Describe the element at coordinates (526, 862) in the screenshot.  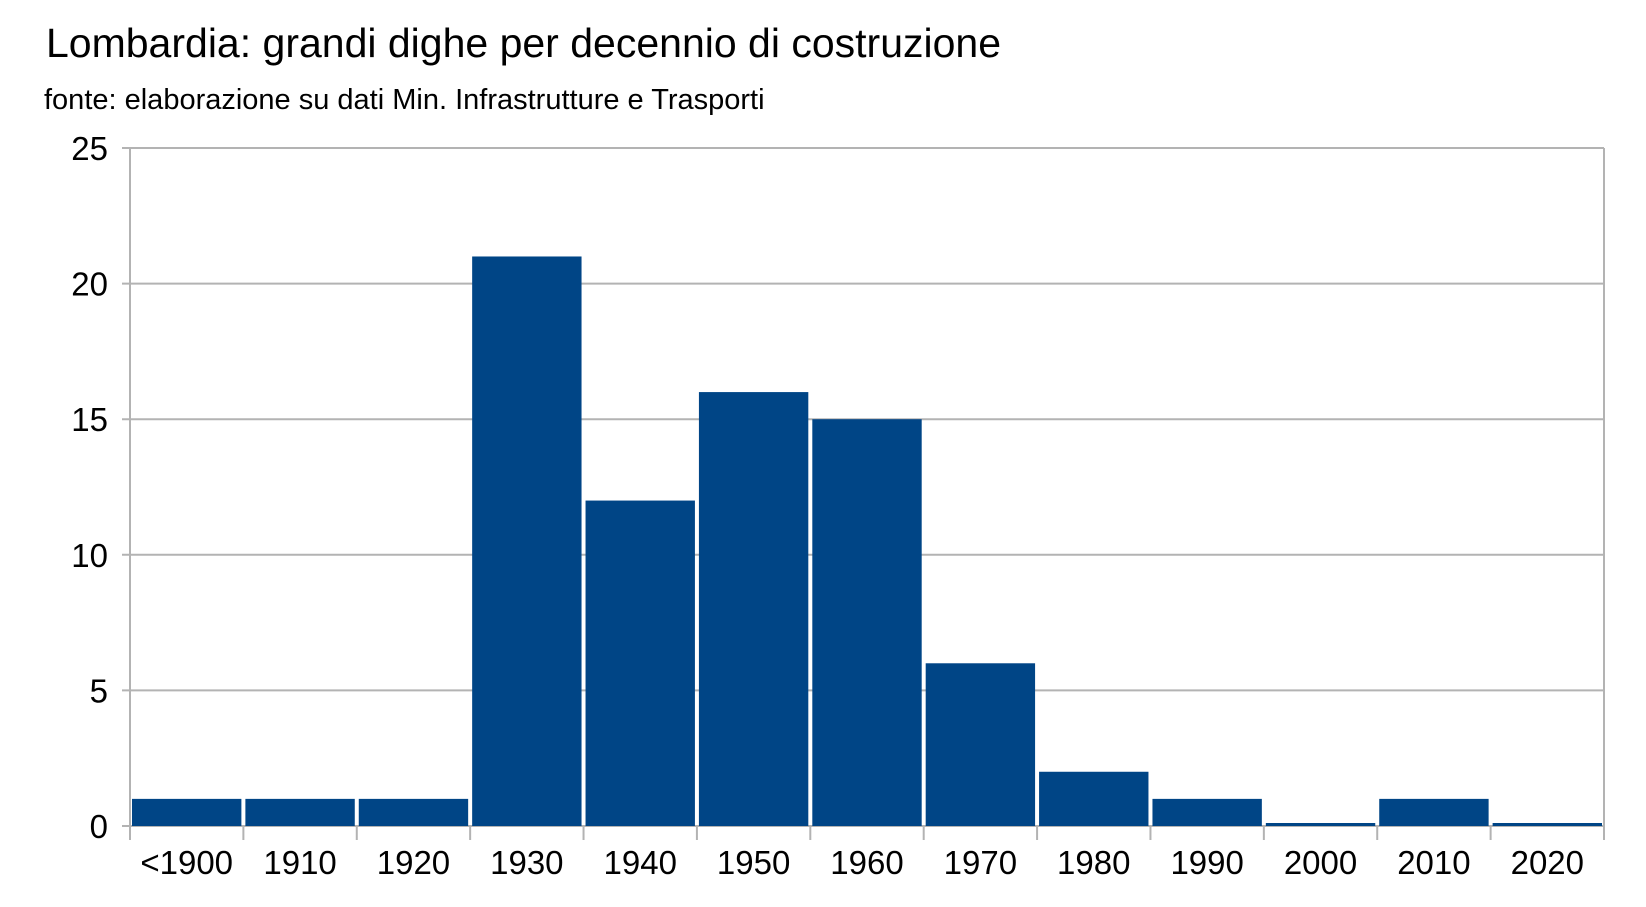
I see `x-tick-label: 1930` at that location.